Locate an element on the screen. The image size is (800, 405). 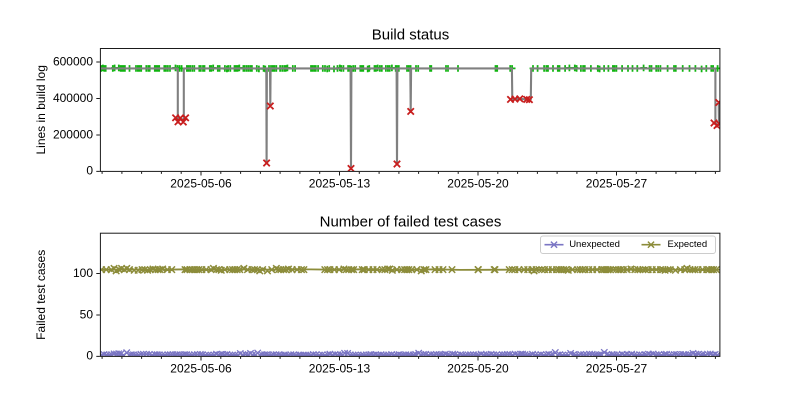
svg-text: Unexpected is located at coordinates (594, 244).